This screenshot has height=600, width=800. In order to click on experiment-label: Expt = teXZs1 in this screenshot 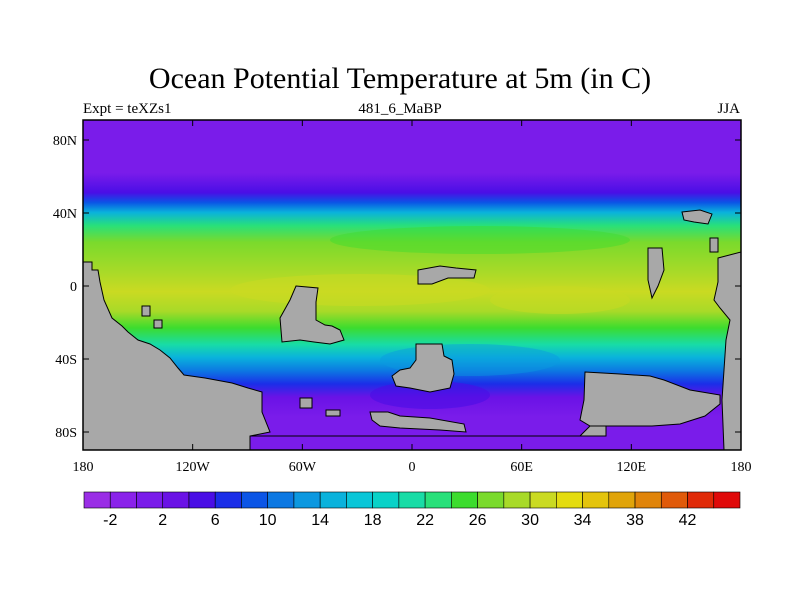, I will do `click(127, 109)`.